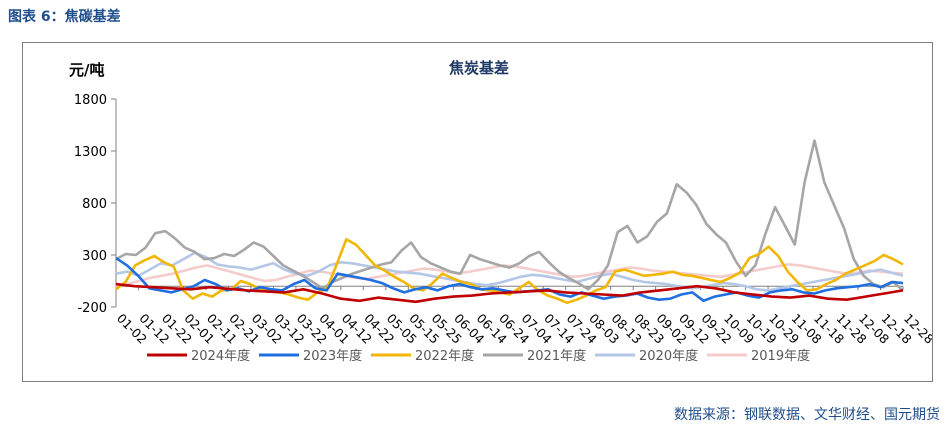  I want to click on legend-label: 2022年度, so click(444, 356).